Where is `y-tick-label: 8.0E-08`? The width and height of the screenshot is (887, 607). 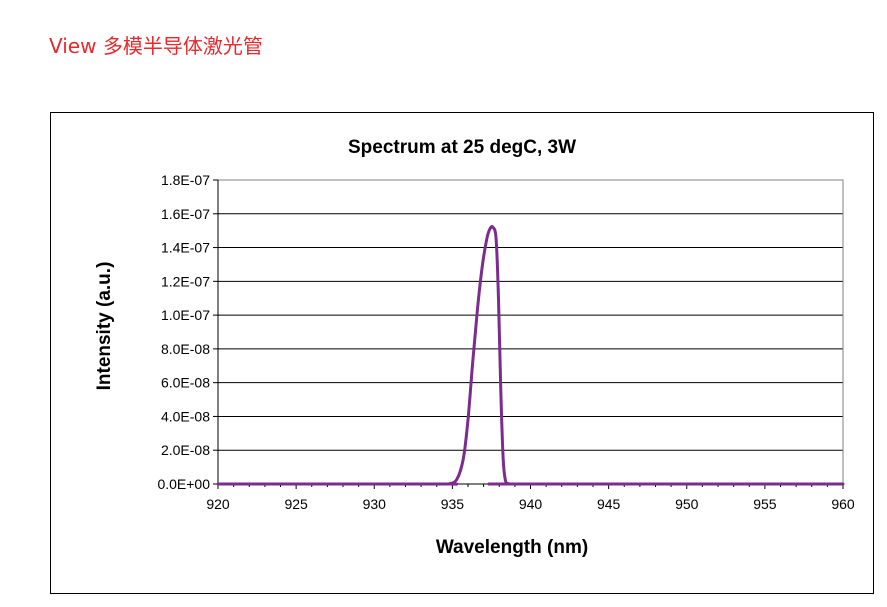
y-tick-label: 8.0E-08 is located at coordinates (185, 349).